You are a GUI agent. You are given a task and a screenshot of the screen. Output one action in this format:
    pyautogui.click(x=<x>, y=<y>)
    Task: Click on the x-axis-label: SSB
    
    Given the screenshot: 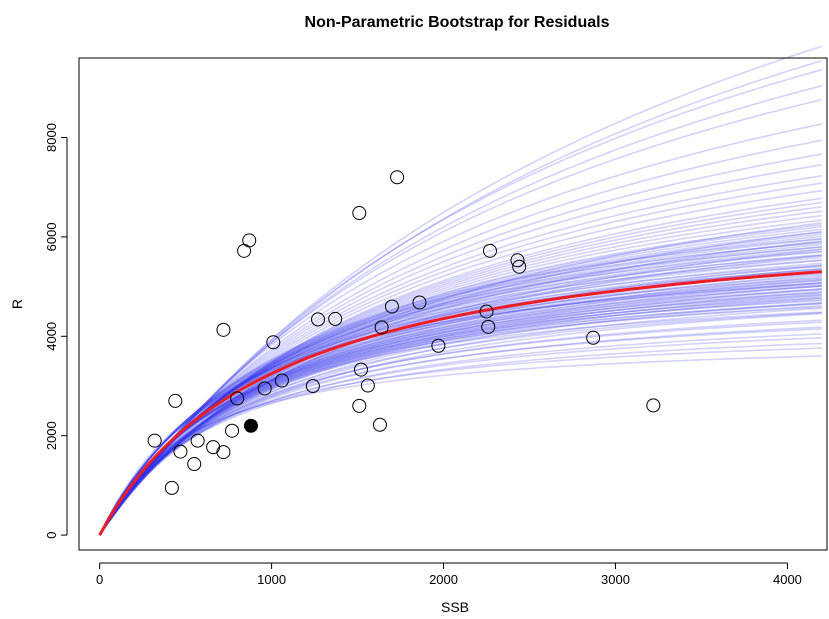 What is the action you would take?
    pyautogui.click(x=455, y=607)
    